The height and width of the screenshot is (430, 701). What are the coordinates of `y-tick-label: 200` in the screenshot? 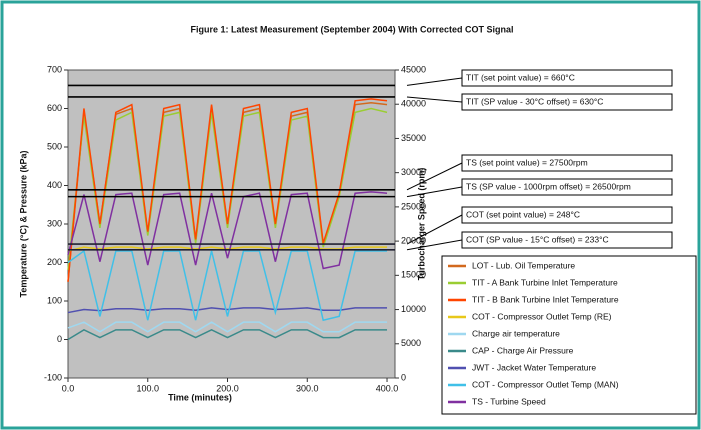 It's located at (54, 262).